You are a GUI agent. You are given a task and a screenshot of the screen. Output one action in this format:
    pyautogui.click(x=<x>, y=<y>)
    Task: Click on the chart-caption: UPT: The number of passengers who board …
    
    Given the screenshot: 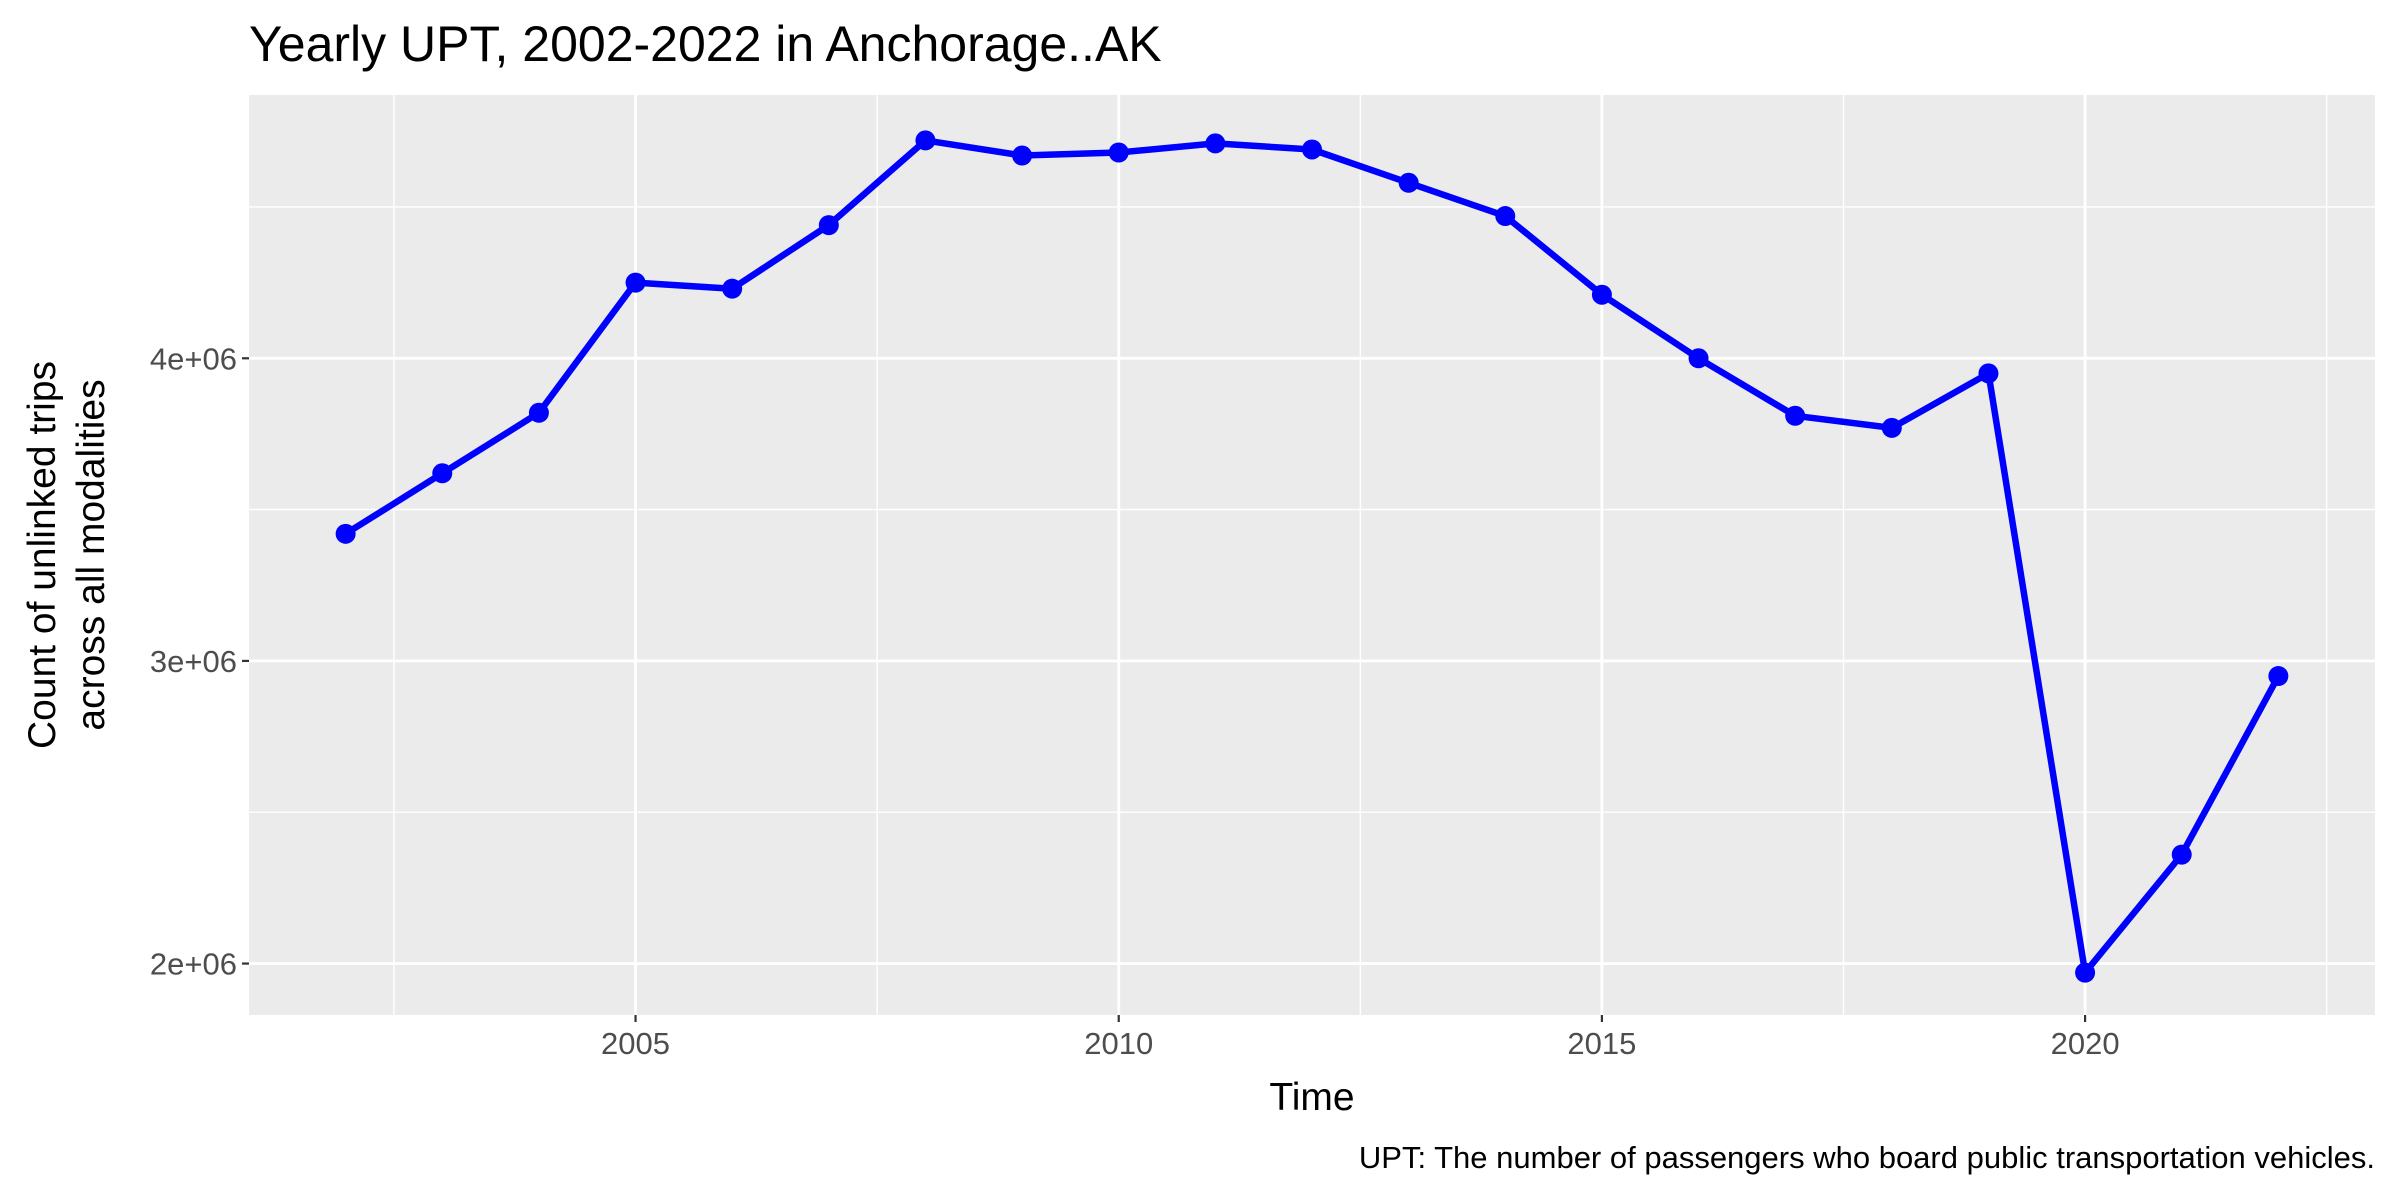 What is the action you would take?
    pyautogui.click(x=1867, y=1157)
    